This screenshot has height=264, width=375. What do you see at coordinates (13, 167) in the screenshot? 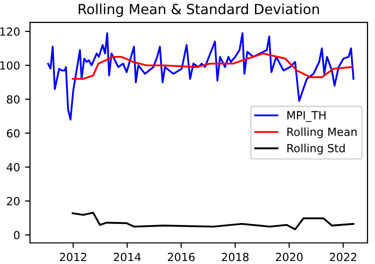
I see `y-tick-label: 40` at bounding box center [13, 167].